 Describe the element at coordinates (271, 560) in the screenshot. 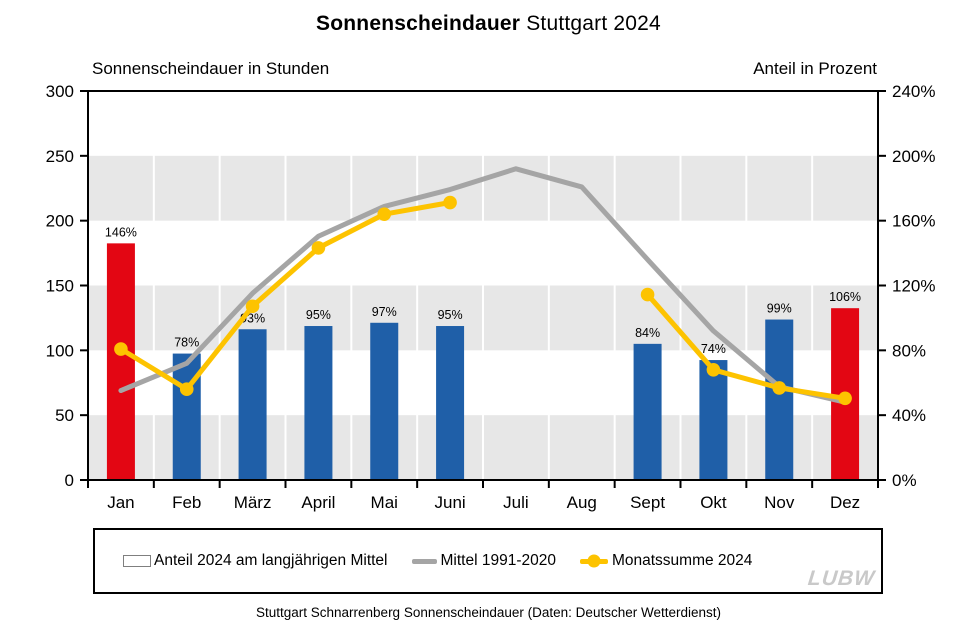

I see `legend-label-anteil: Anteil 2024 am langjährigen Mittel` at that location.